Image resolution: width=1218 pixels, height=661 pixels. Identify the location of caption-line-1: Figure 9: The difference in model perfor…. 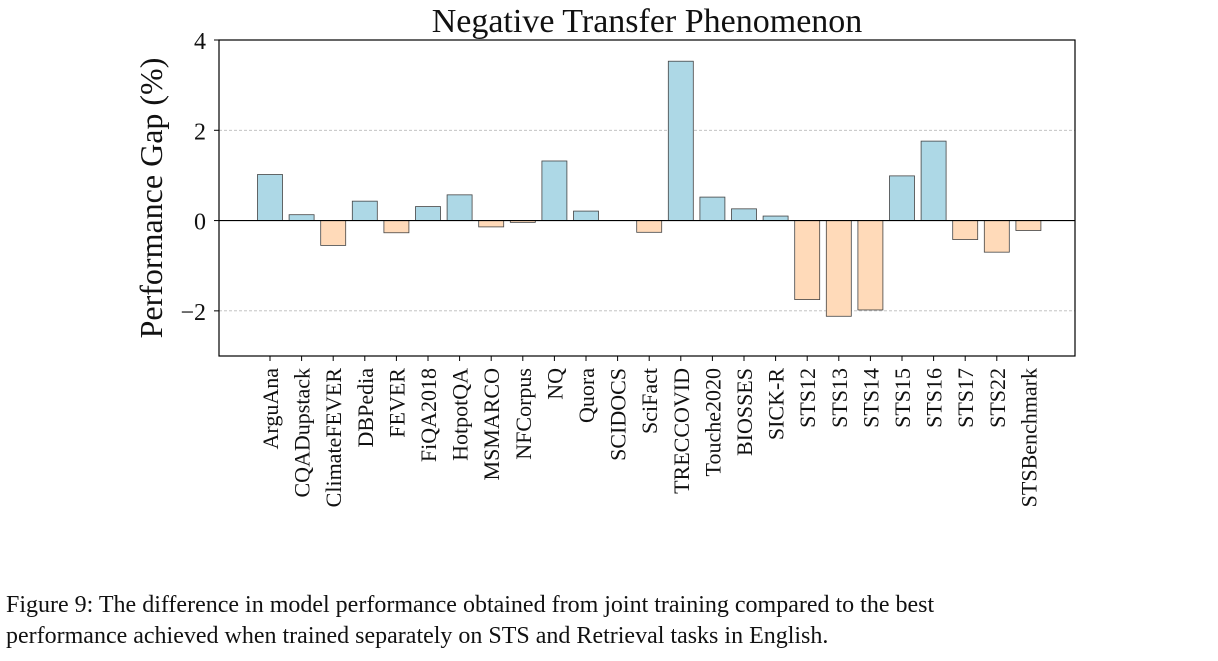
(470, 605).